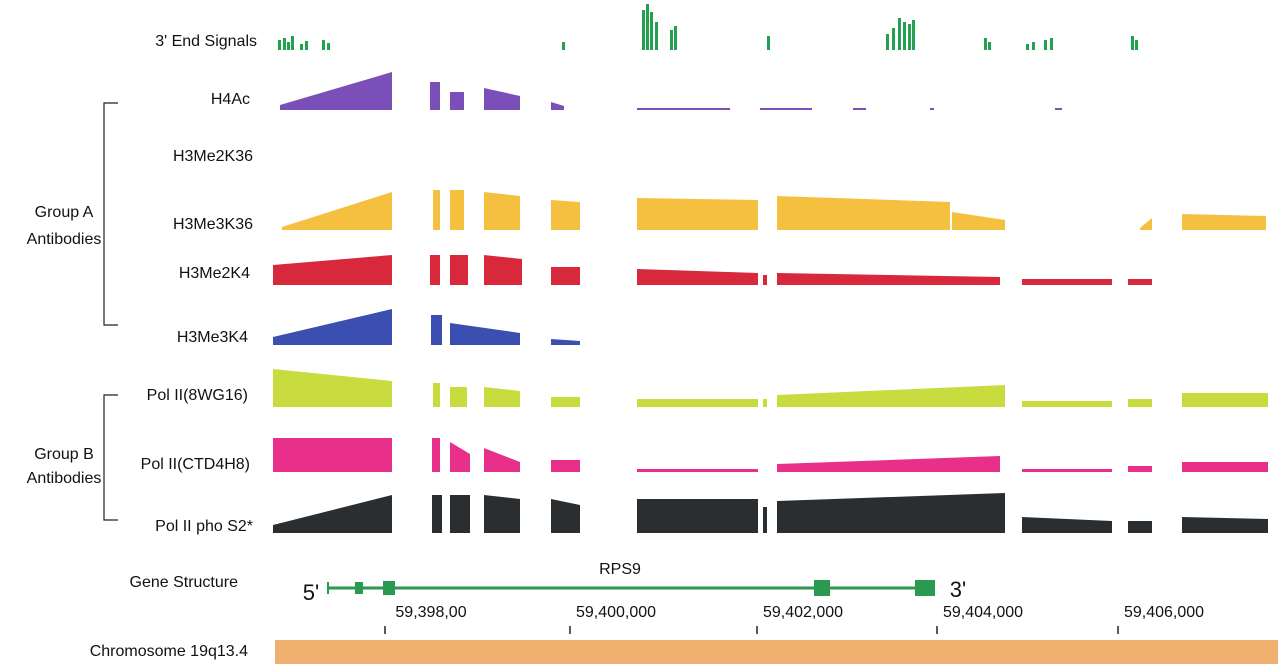 The width and height of the screenshot is (1280, 666). I want to click on track-label: 3' End Signals, so click(206, 41).